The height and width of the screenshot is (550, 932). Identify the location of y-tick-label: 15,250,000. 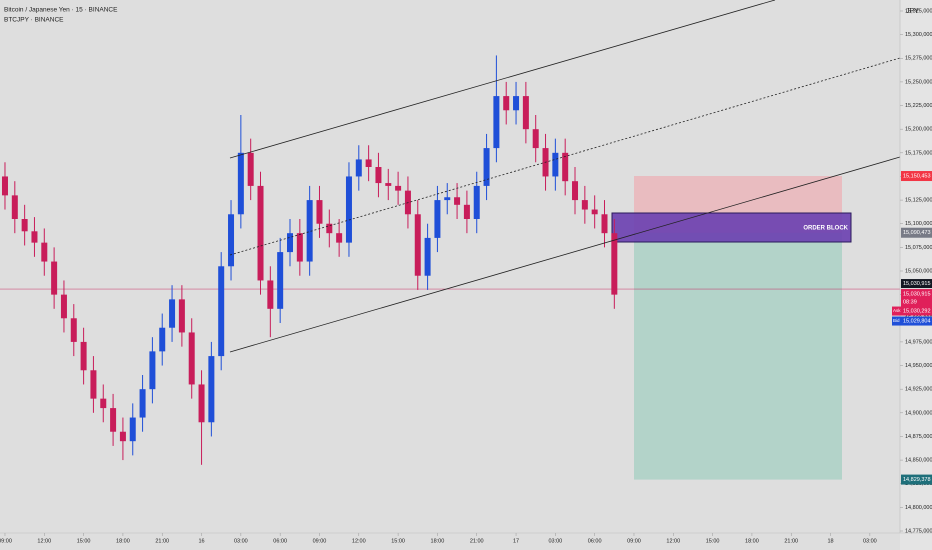
(918, 82).